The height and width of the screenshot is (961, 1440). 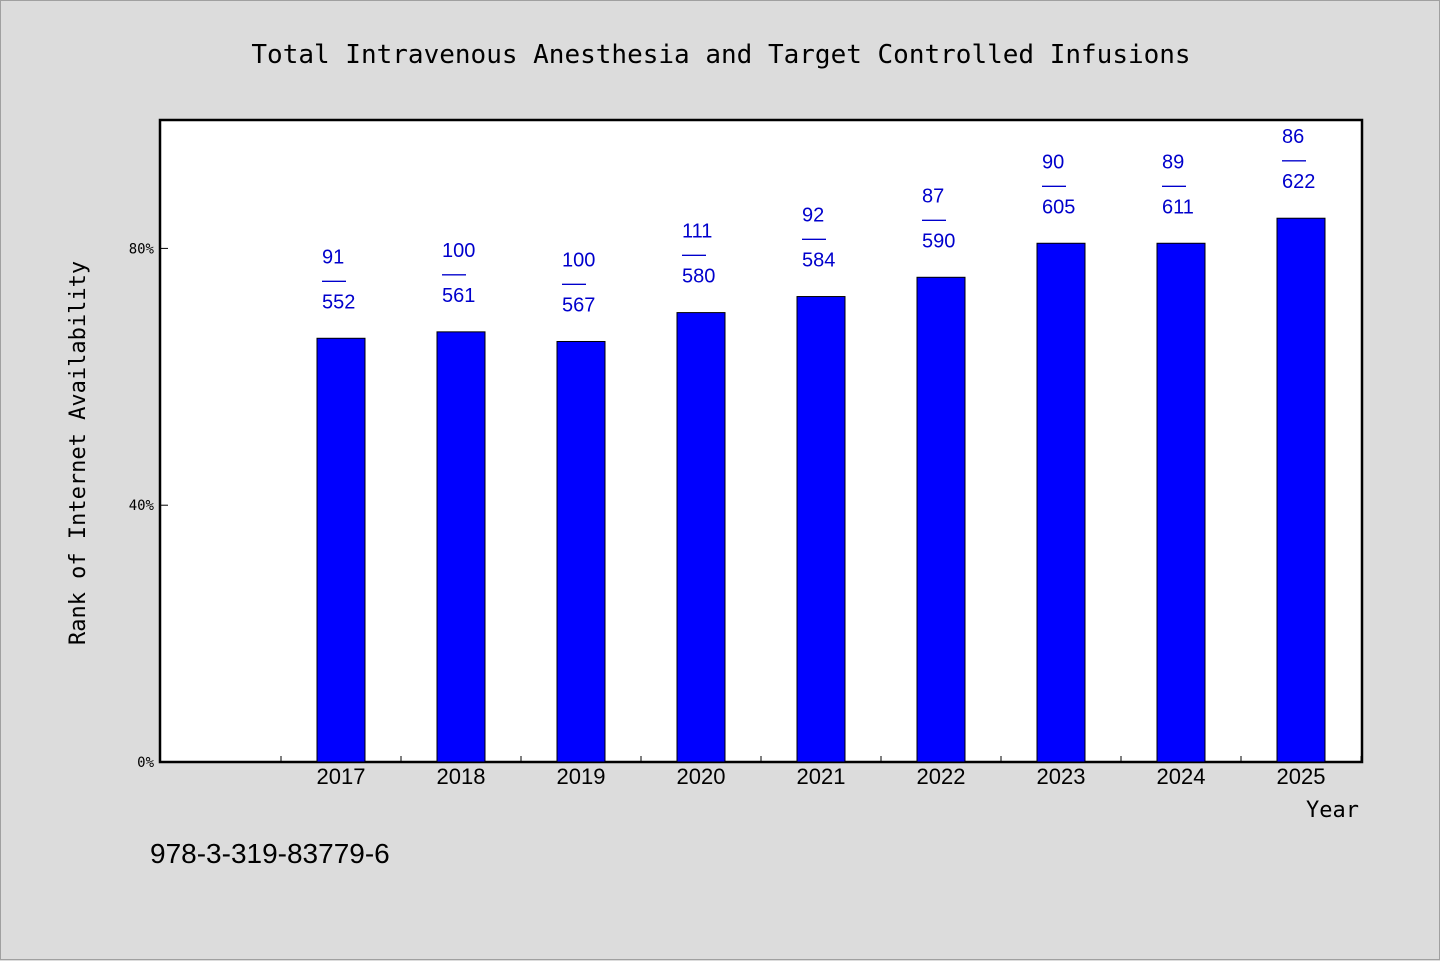 I want to click on bar-label-rank-2022: 87, so click(x=933, y=196).